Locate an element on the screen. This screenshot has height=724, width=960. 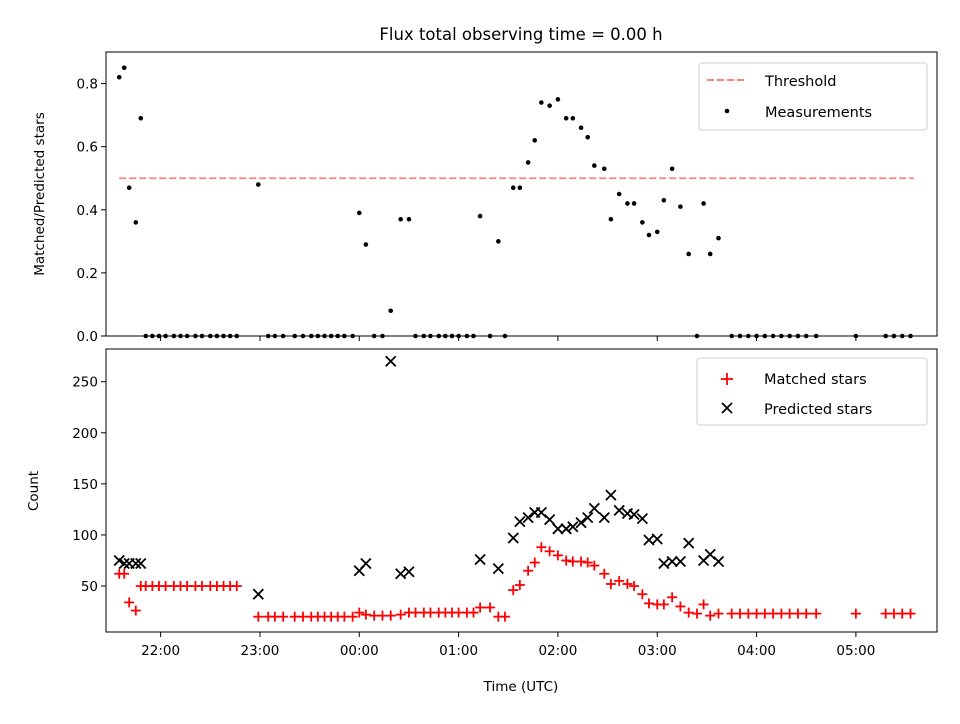
ratio-ytick-label: 0.8 is located at coordinates (87, 85).